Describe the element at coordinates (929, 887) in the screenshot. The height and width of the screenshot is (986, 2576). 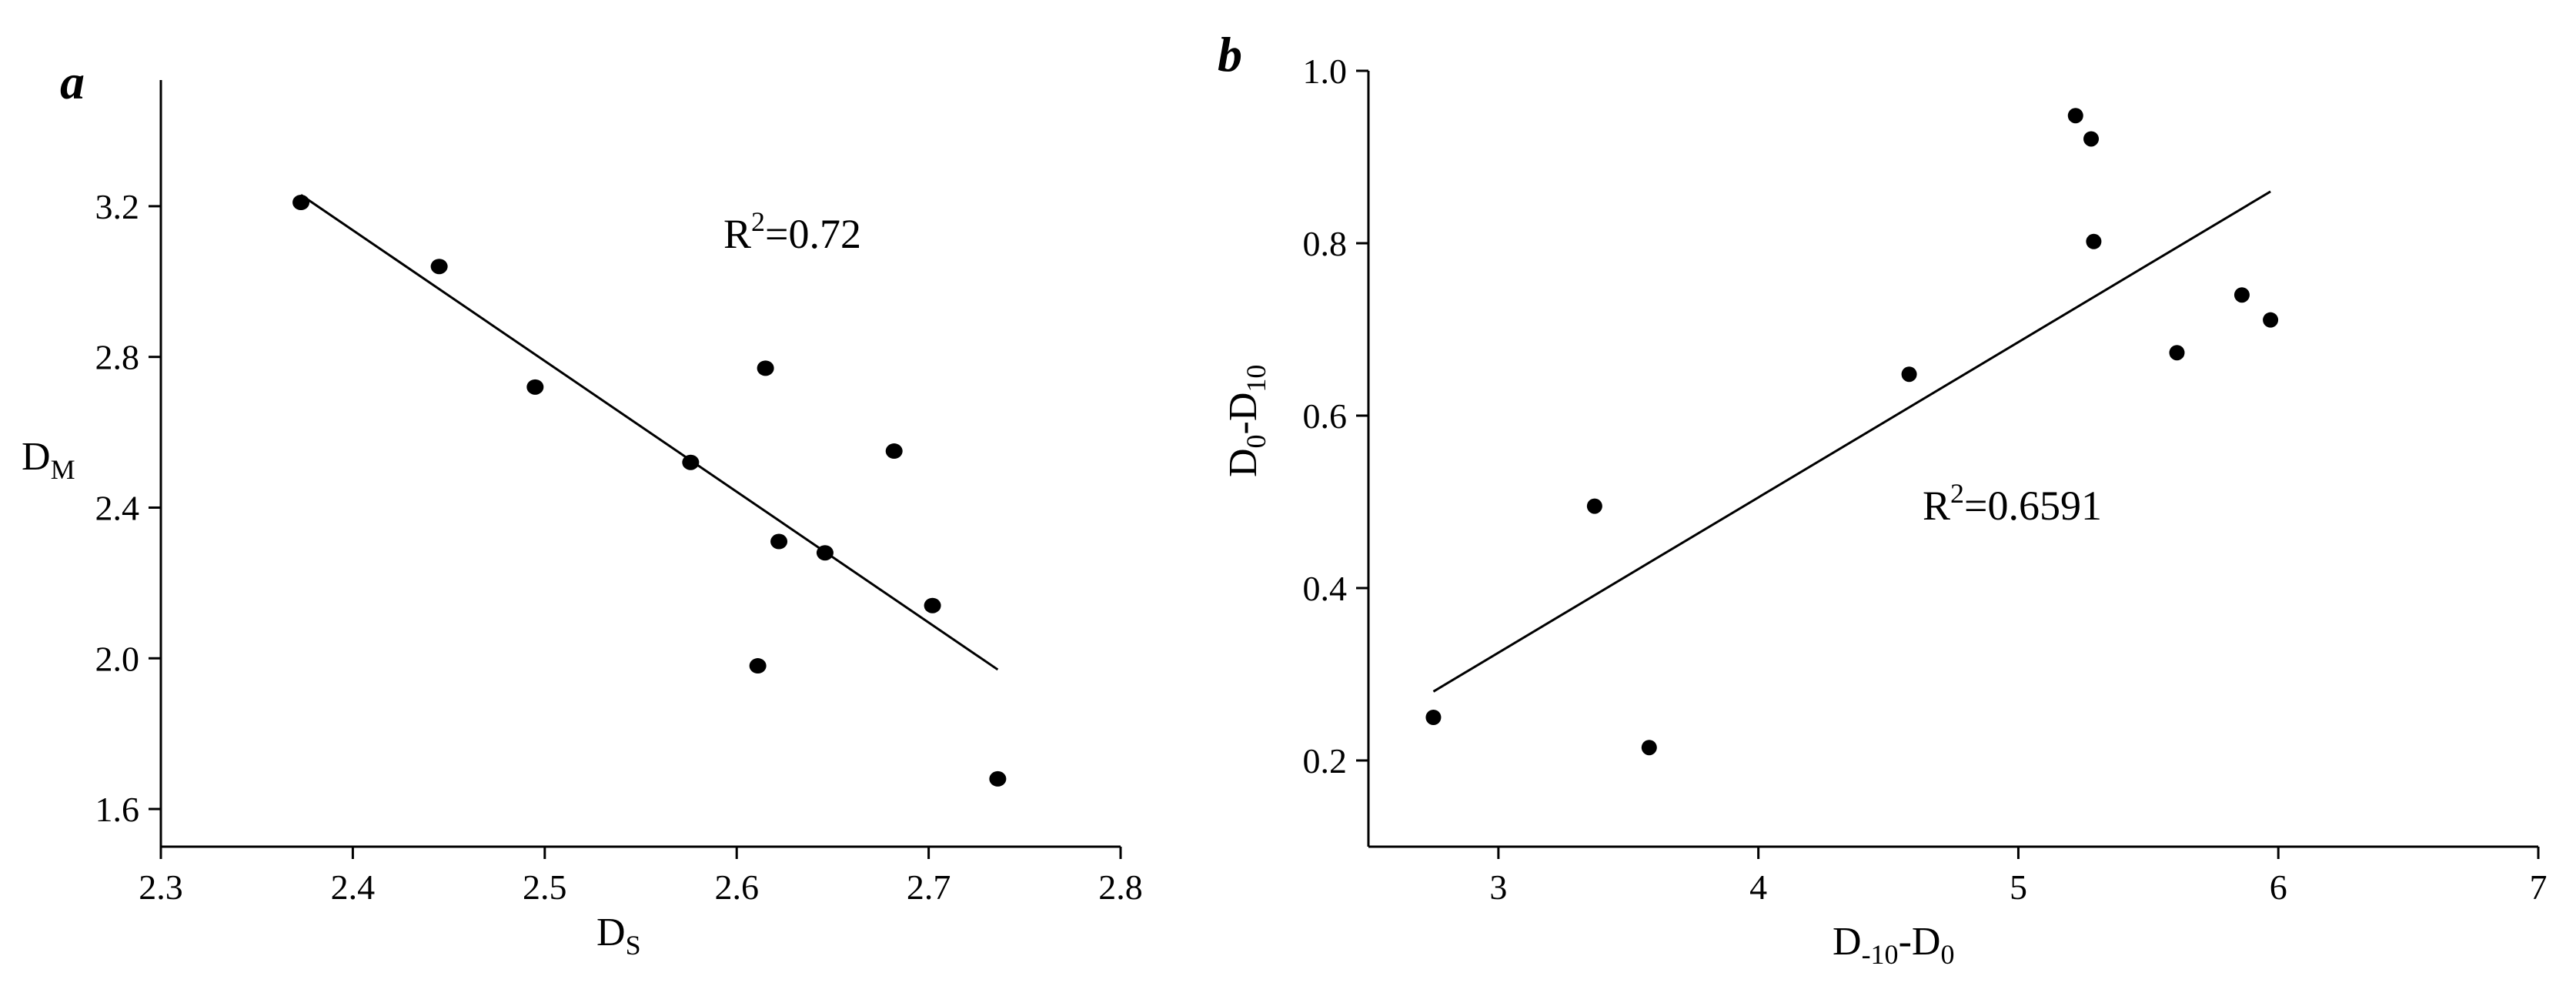
I see `x-tick-label: 2.7` at that location.